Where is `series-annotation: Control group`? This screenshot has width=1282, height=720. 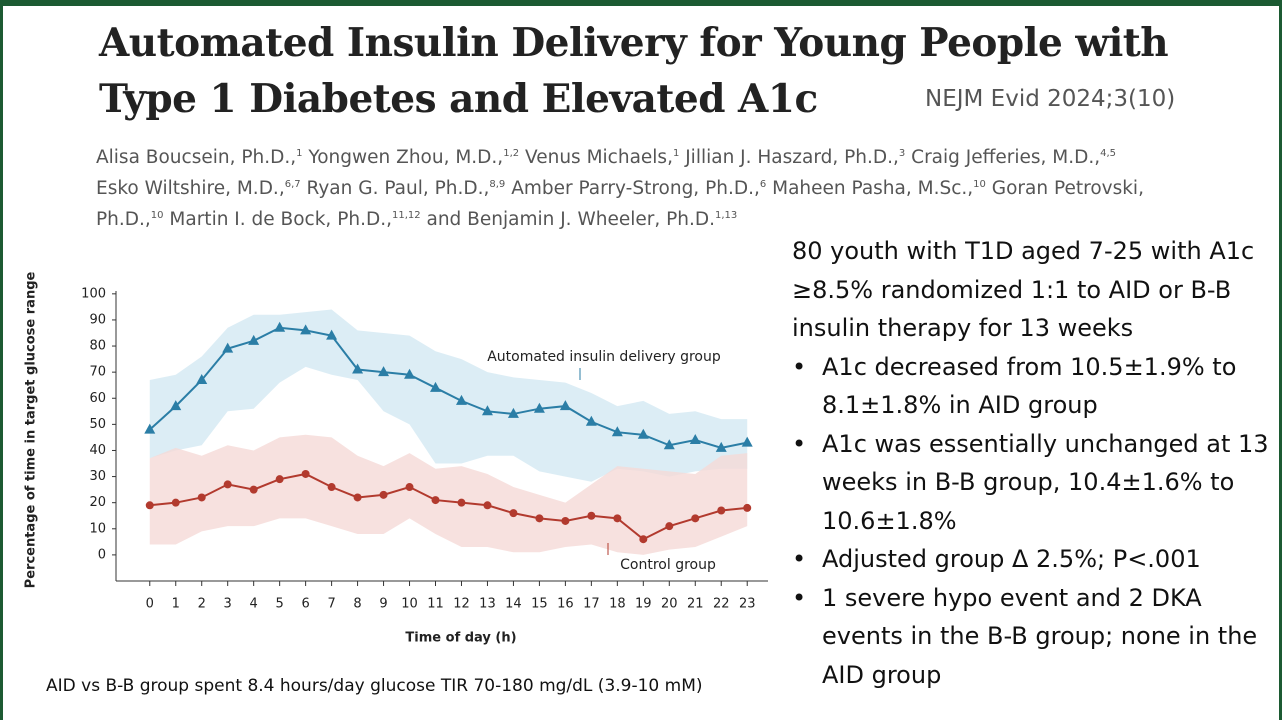 series-annotation: Control group is located at coordinates (668, 565).